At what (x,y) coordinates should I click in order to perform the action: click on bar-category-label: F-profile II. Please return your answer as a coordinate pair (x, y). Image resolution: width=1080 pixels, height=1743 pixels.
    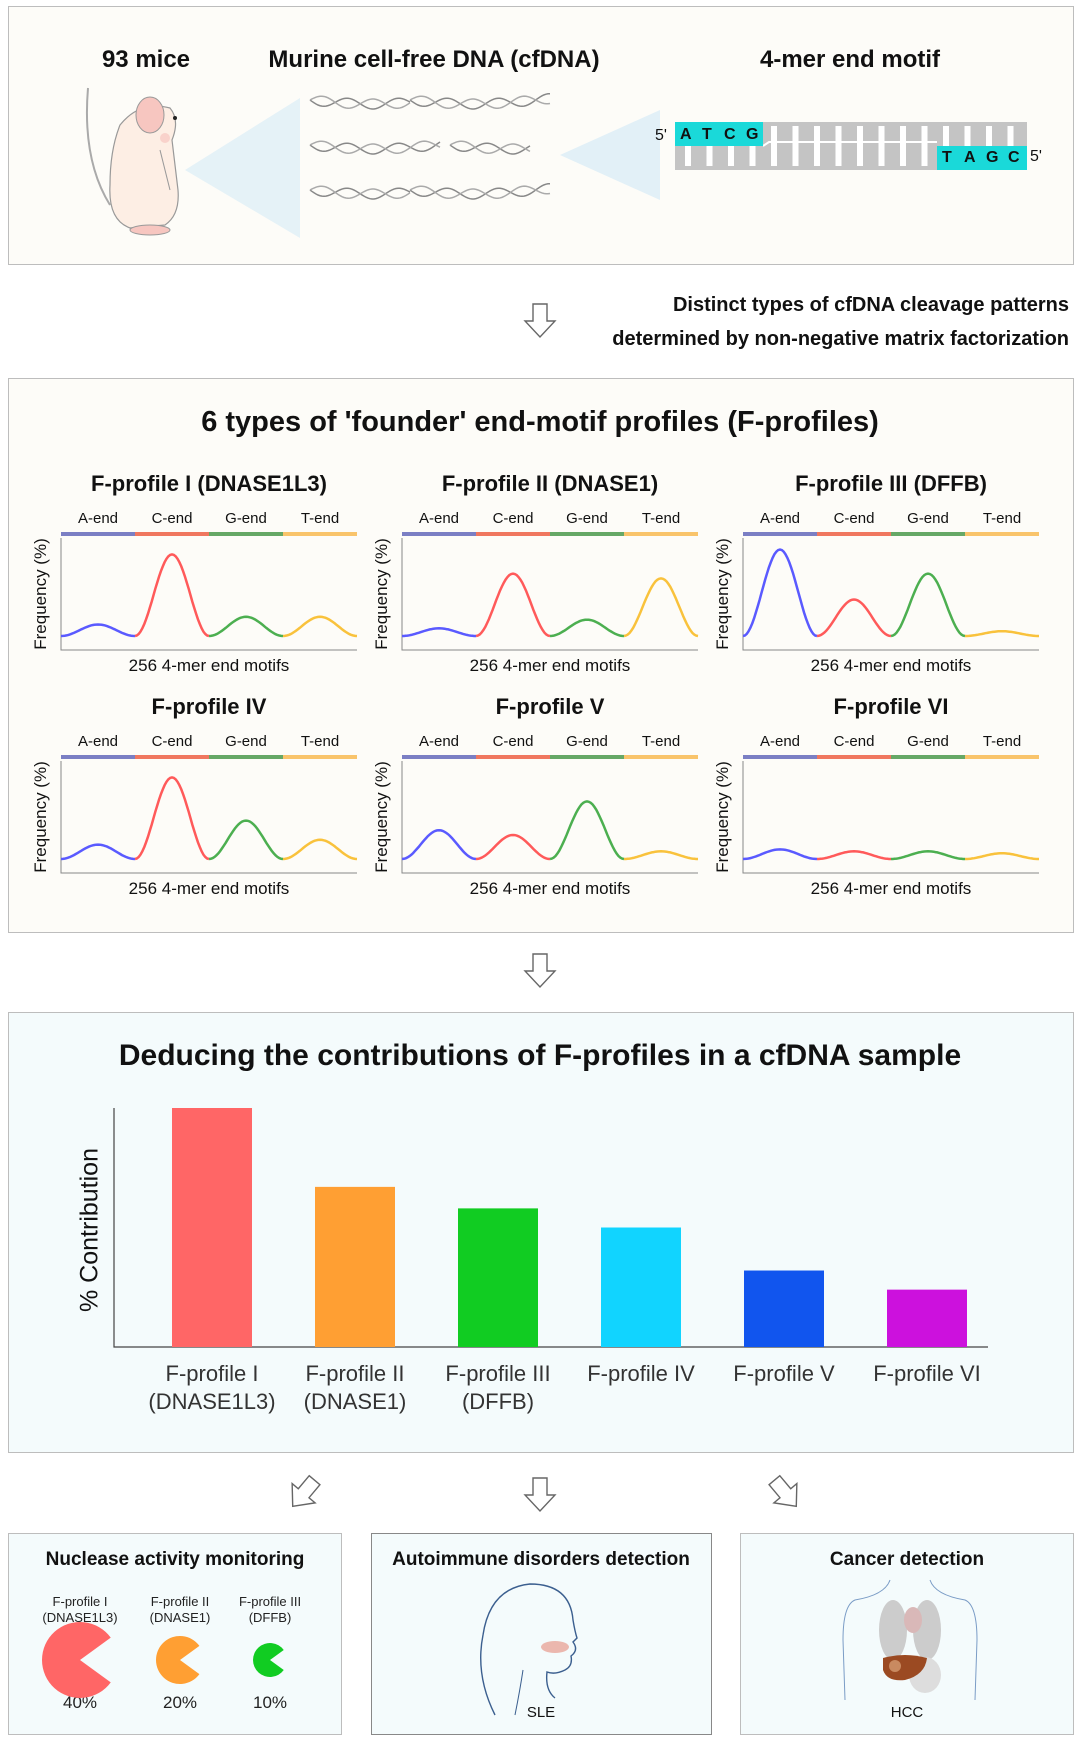
    Looking at the image, I should click on (355, 1373).